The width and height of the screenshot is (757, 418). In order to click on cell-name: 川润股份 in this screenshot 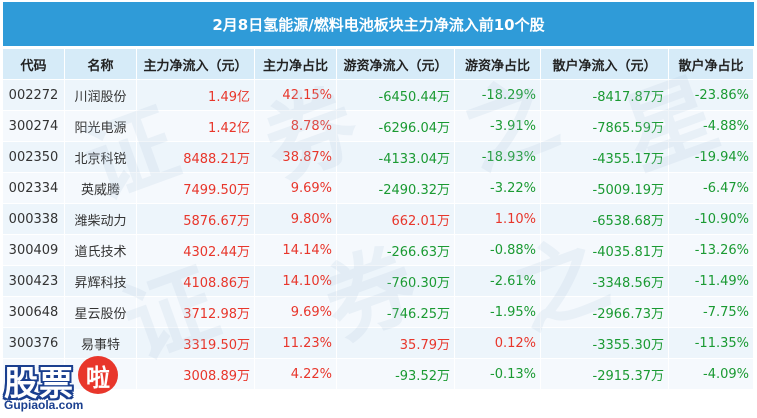, I will do `click(101, 95)`.